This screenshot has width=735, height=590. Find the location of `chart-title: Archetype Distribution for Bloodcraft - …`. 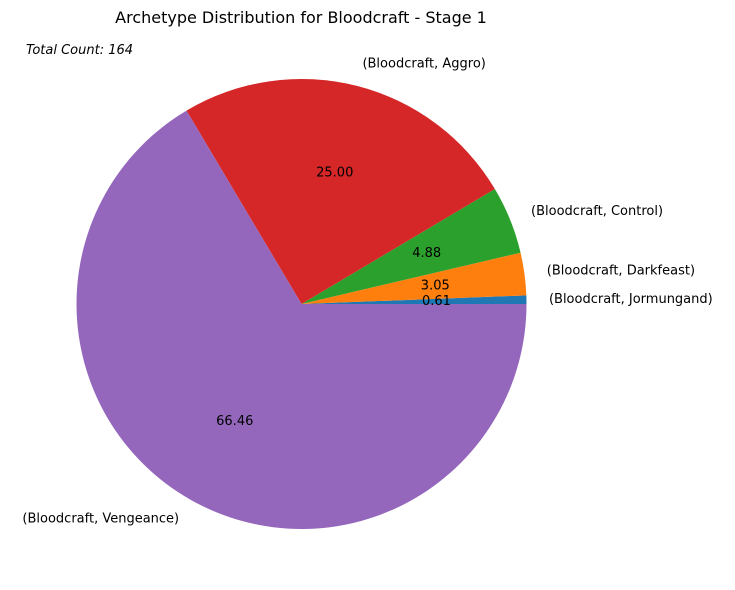

chart-title: Archetype Distribution for Bloodcraft - … is located at coordinates (301, 17).